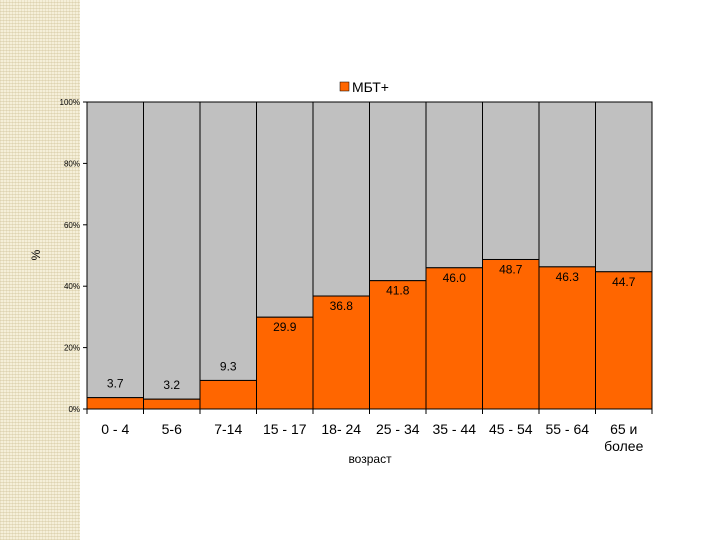 Image resolution: width=720 pixels, height=540 pixels. Describe the element at coordinates (72, 348) in the screenshot. I see `y-tick-label: 20%` at that location.